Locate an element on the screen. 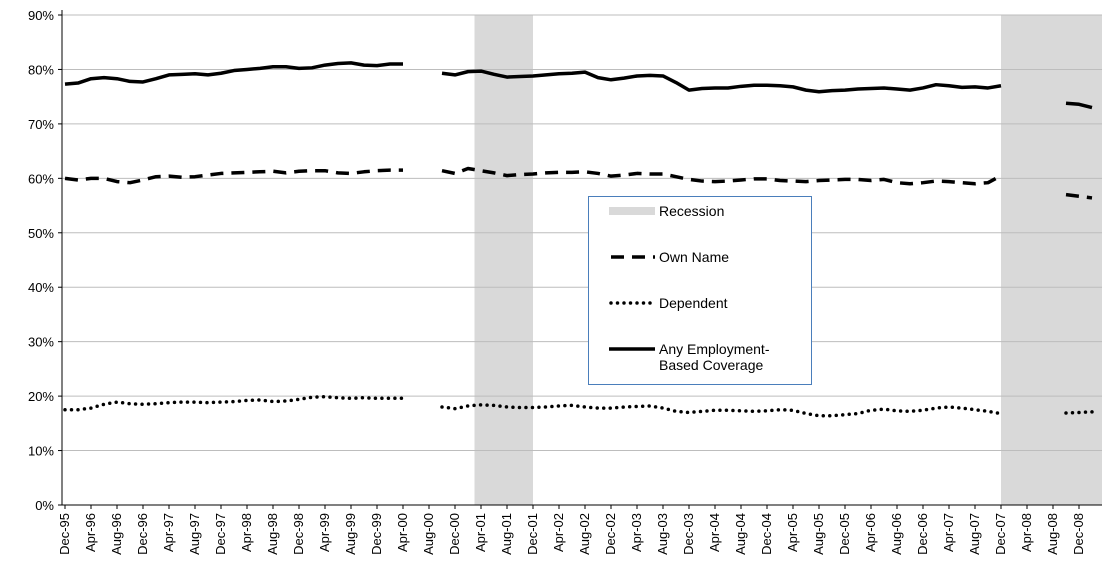  x-tick-label: Dec-97 is located at coordinates (220, 534).